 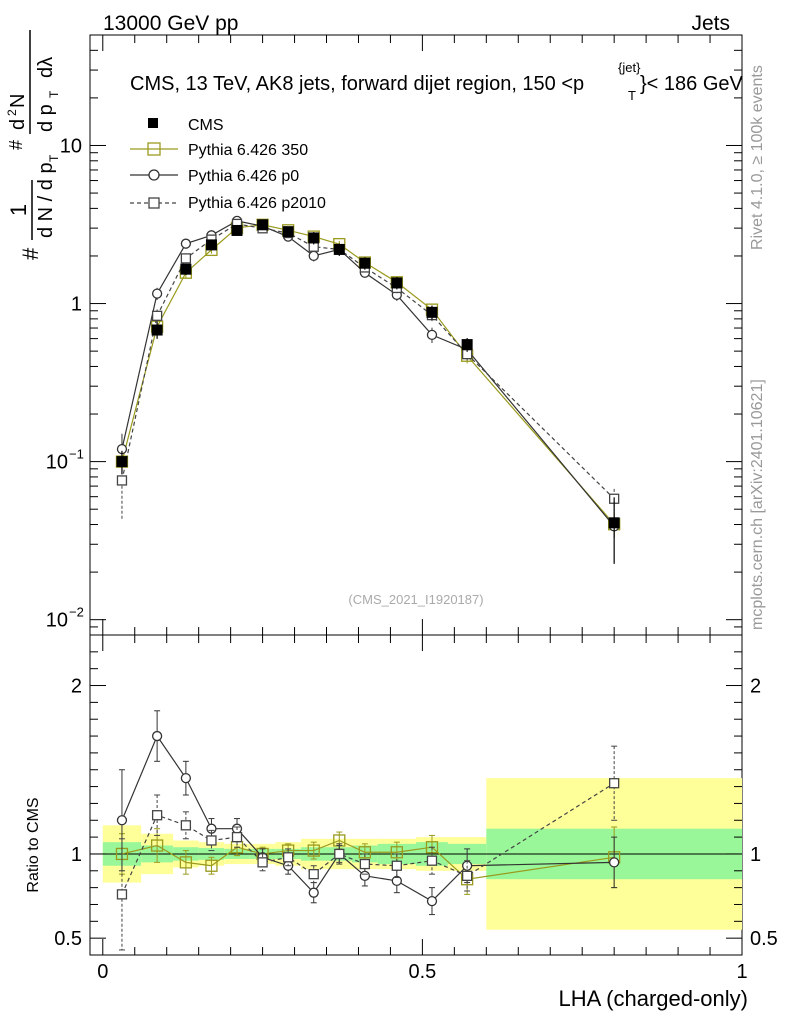 What do you see at coordinates (76, 305) in the screenshot?
I see `main-y-tick-label: 1` at bounding box center [76, 305].